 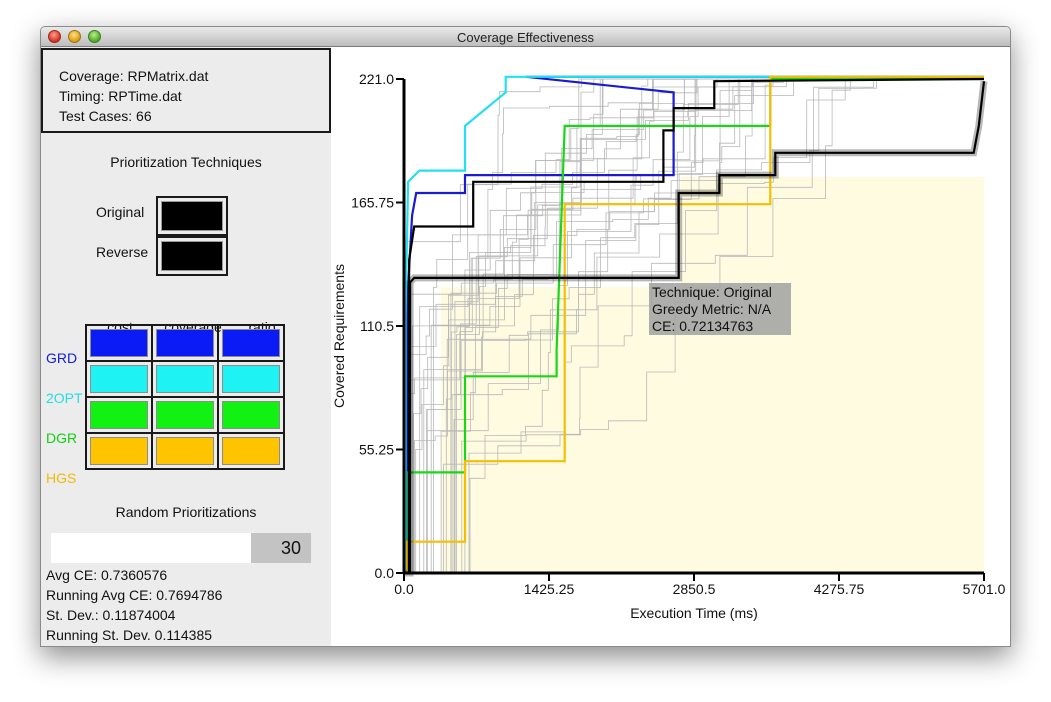 What do you see at coordinates (120, 96) in the screenshot?
I see `timing-file: Timing: RPTime.dat` at bounding box center [120, 96].